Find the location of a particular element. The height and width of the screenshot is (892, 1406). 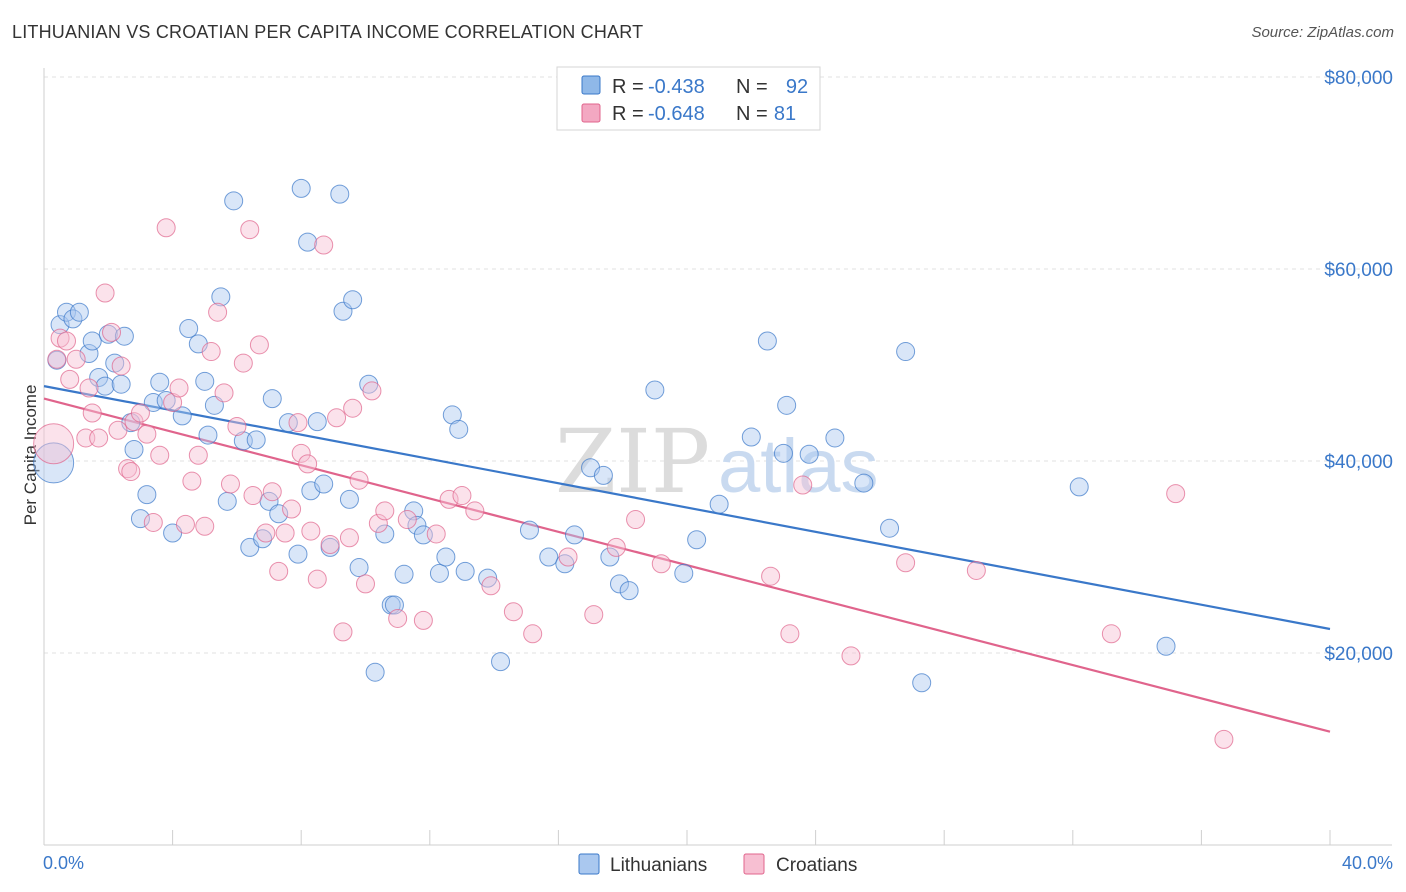

legend-n-value-2: 81 is located at coordinates (785, 114).